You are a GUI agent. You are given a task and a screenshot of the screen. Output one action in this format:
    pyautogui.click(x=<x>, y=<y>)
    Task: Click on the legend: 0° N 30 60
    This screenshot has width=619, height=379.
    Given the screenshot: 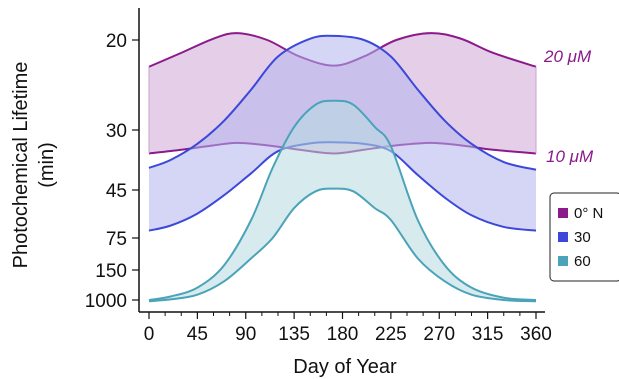 What is the action you would take?
    pyautogui.click(x=584, y=237)
    